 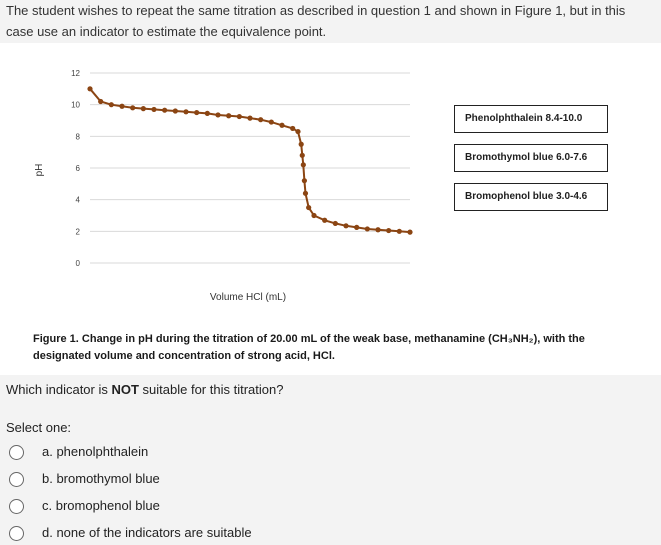 What do you see at coordinates (101, 505) in the screenshot?
I see `option-label: c. bromophenol blue` at bounding box center [101, 505].